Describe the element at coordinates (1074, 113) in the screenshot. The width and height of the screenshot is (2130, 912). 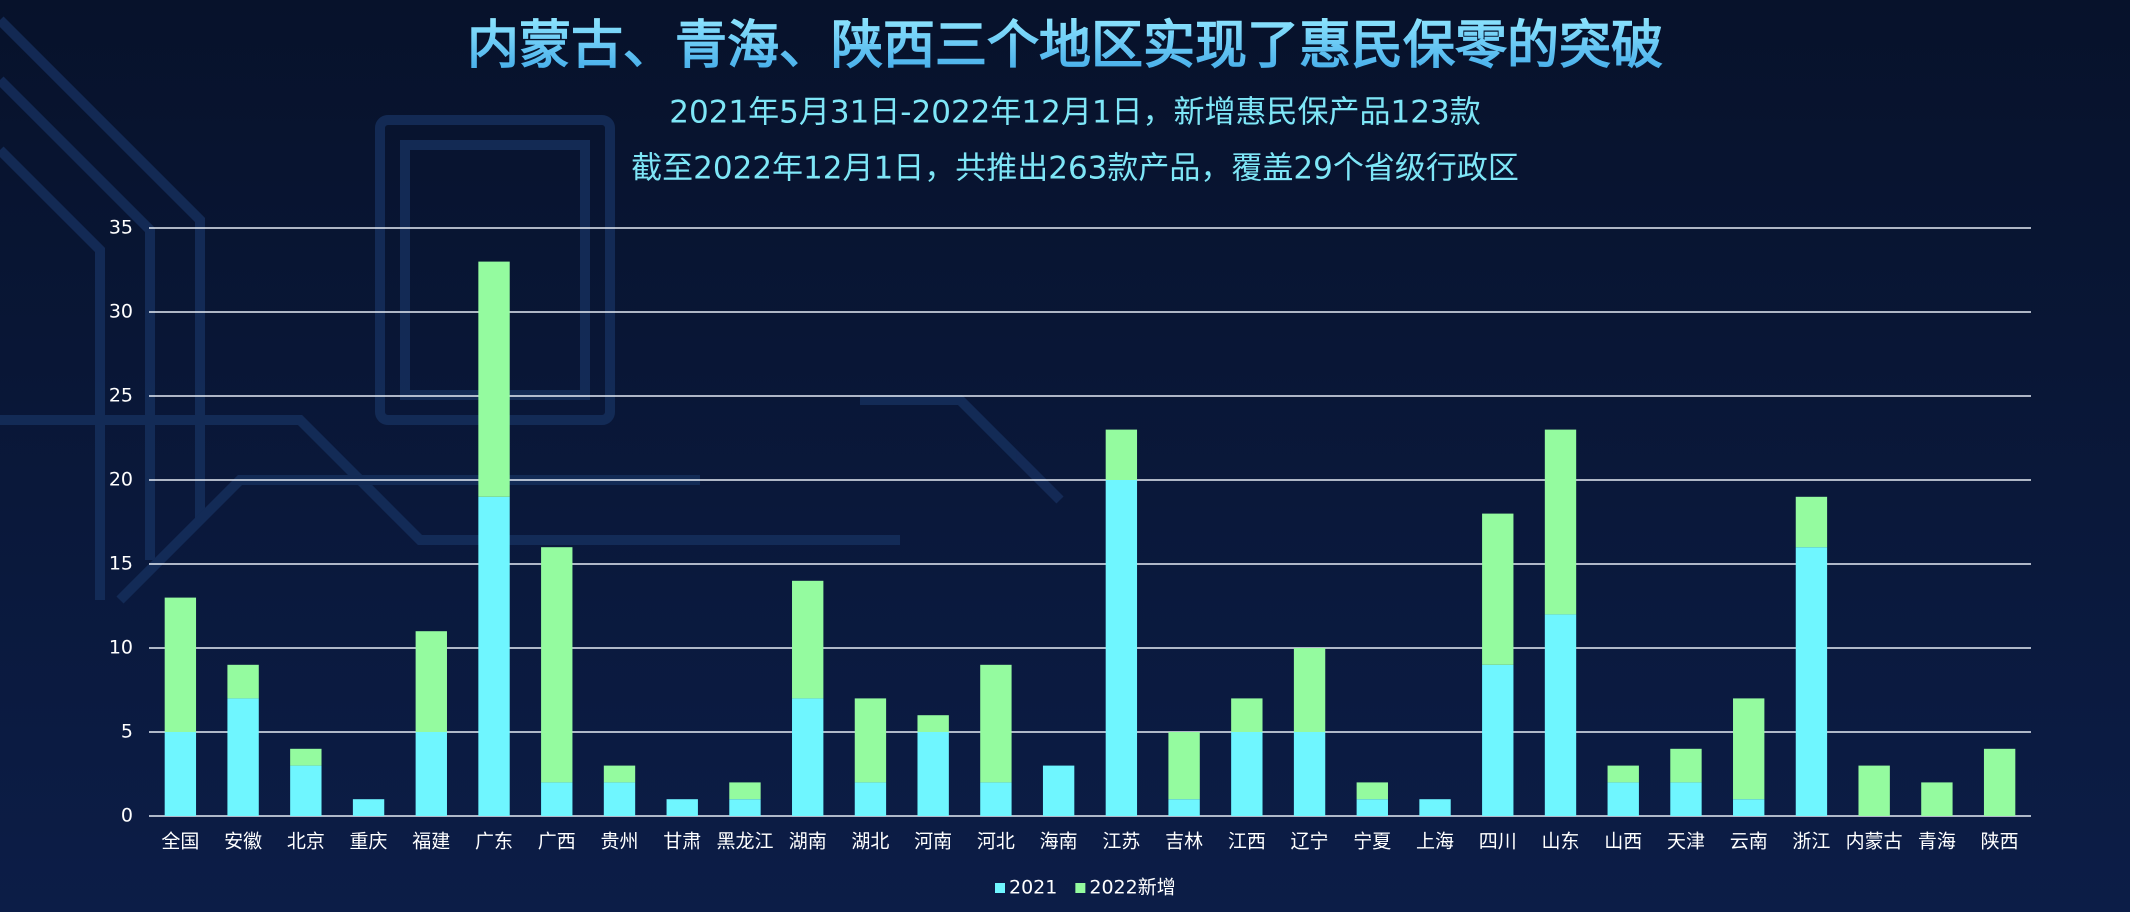
I see `chart-subtitle: 2021年5月31日-2022年12月1日，新增惠民保产品123款` at that location.